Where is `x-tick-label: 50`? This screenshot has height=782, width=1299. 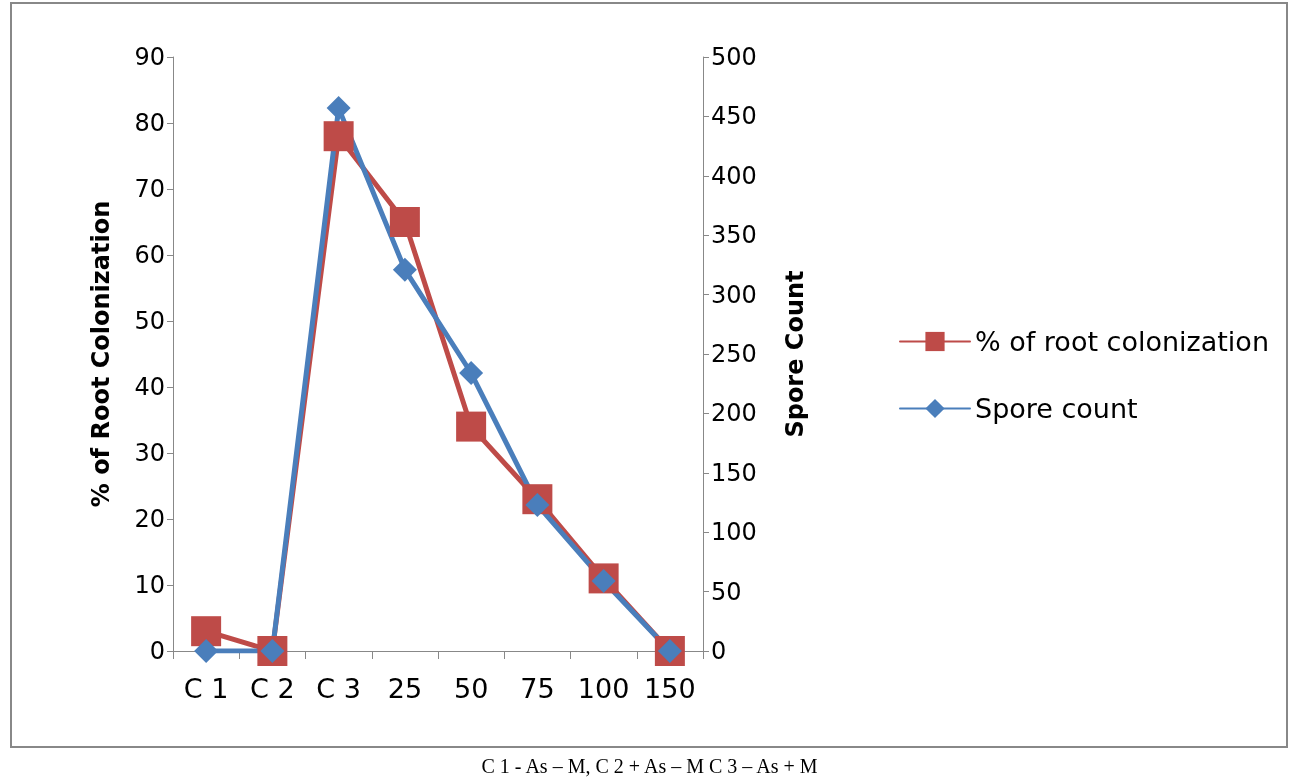 x-tick-label: 50 is located at coordinates (471, 688).